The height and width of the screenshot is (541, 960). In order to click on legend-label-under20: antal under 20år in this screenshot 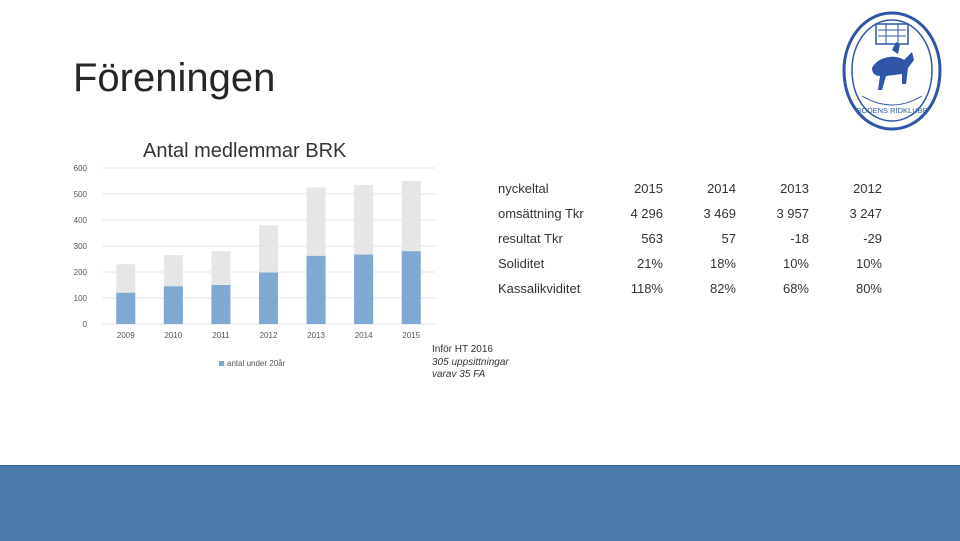, I will do `click(256, 363)`.